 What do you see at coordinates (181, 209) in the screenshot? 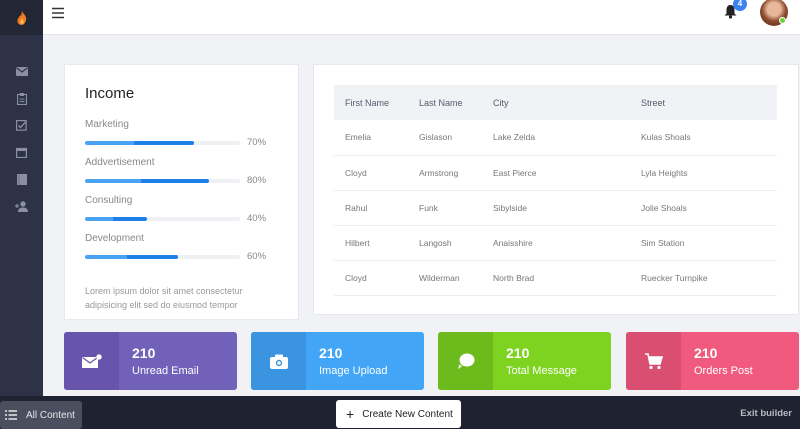
I see `income-bar-consulting: Consulting 40%` at bounding box center [181, 209].